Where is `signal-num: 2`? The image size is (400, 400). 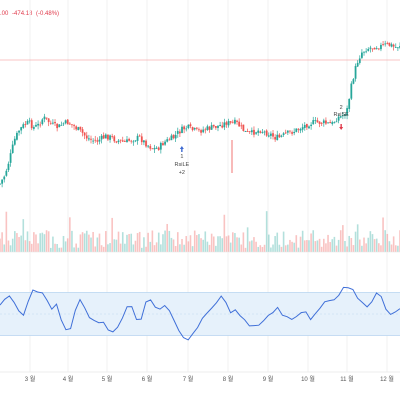 signal-num: 2 is located at coordinates (341, 108).